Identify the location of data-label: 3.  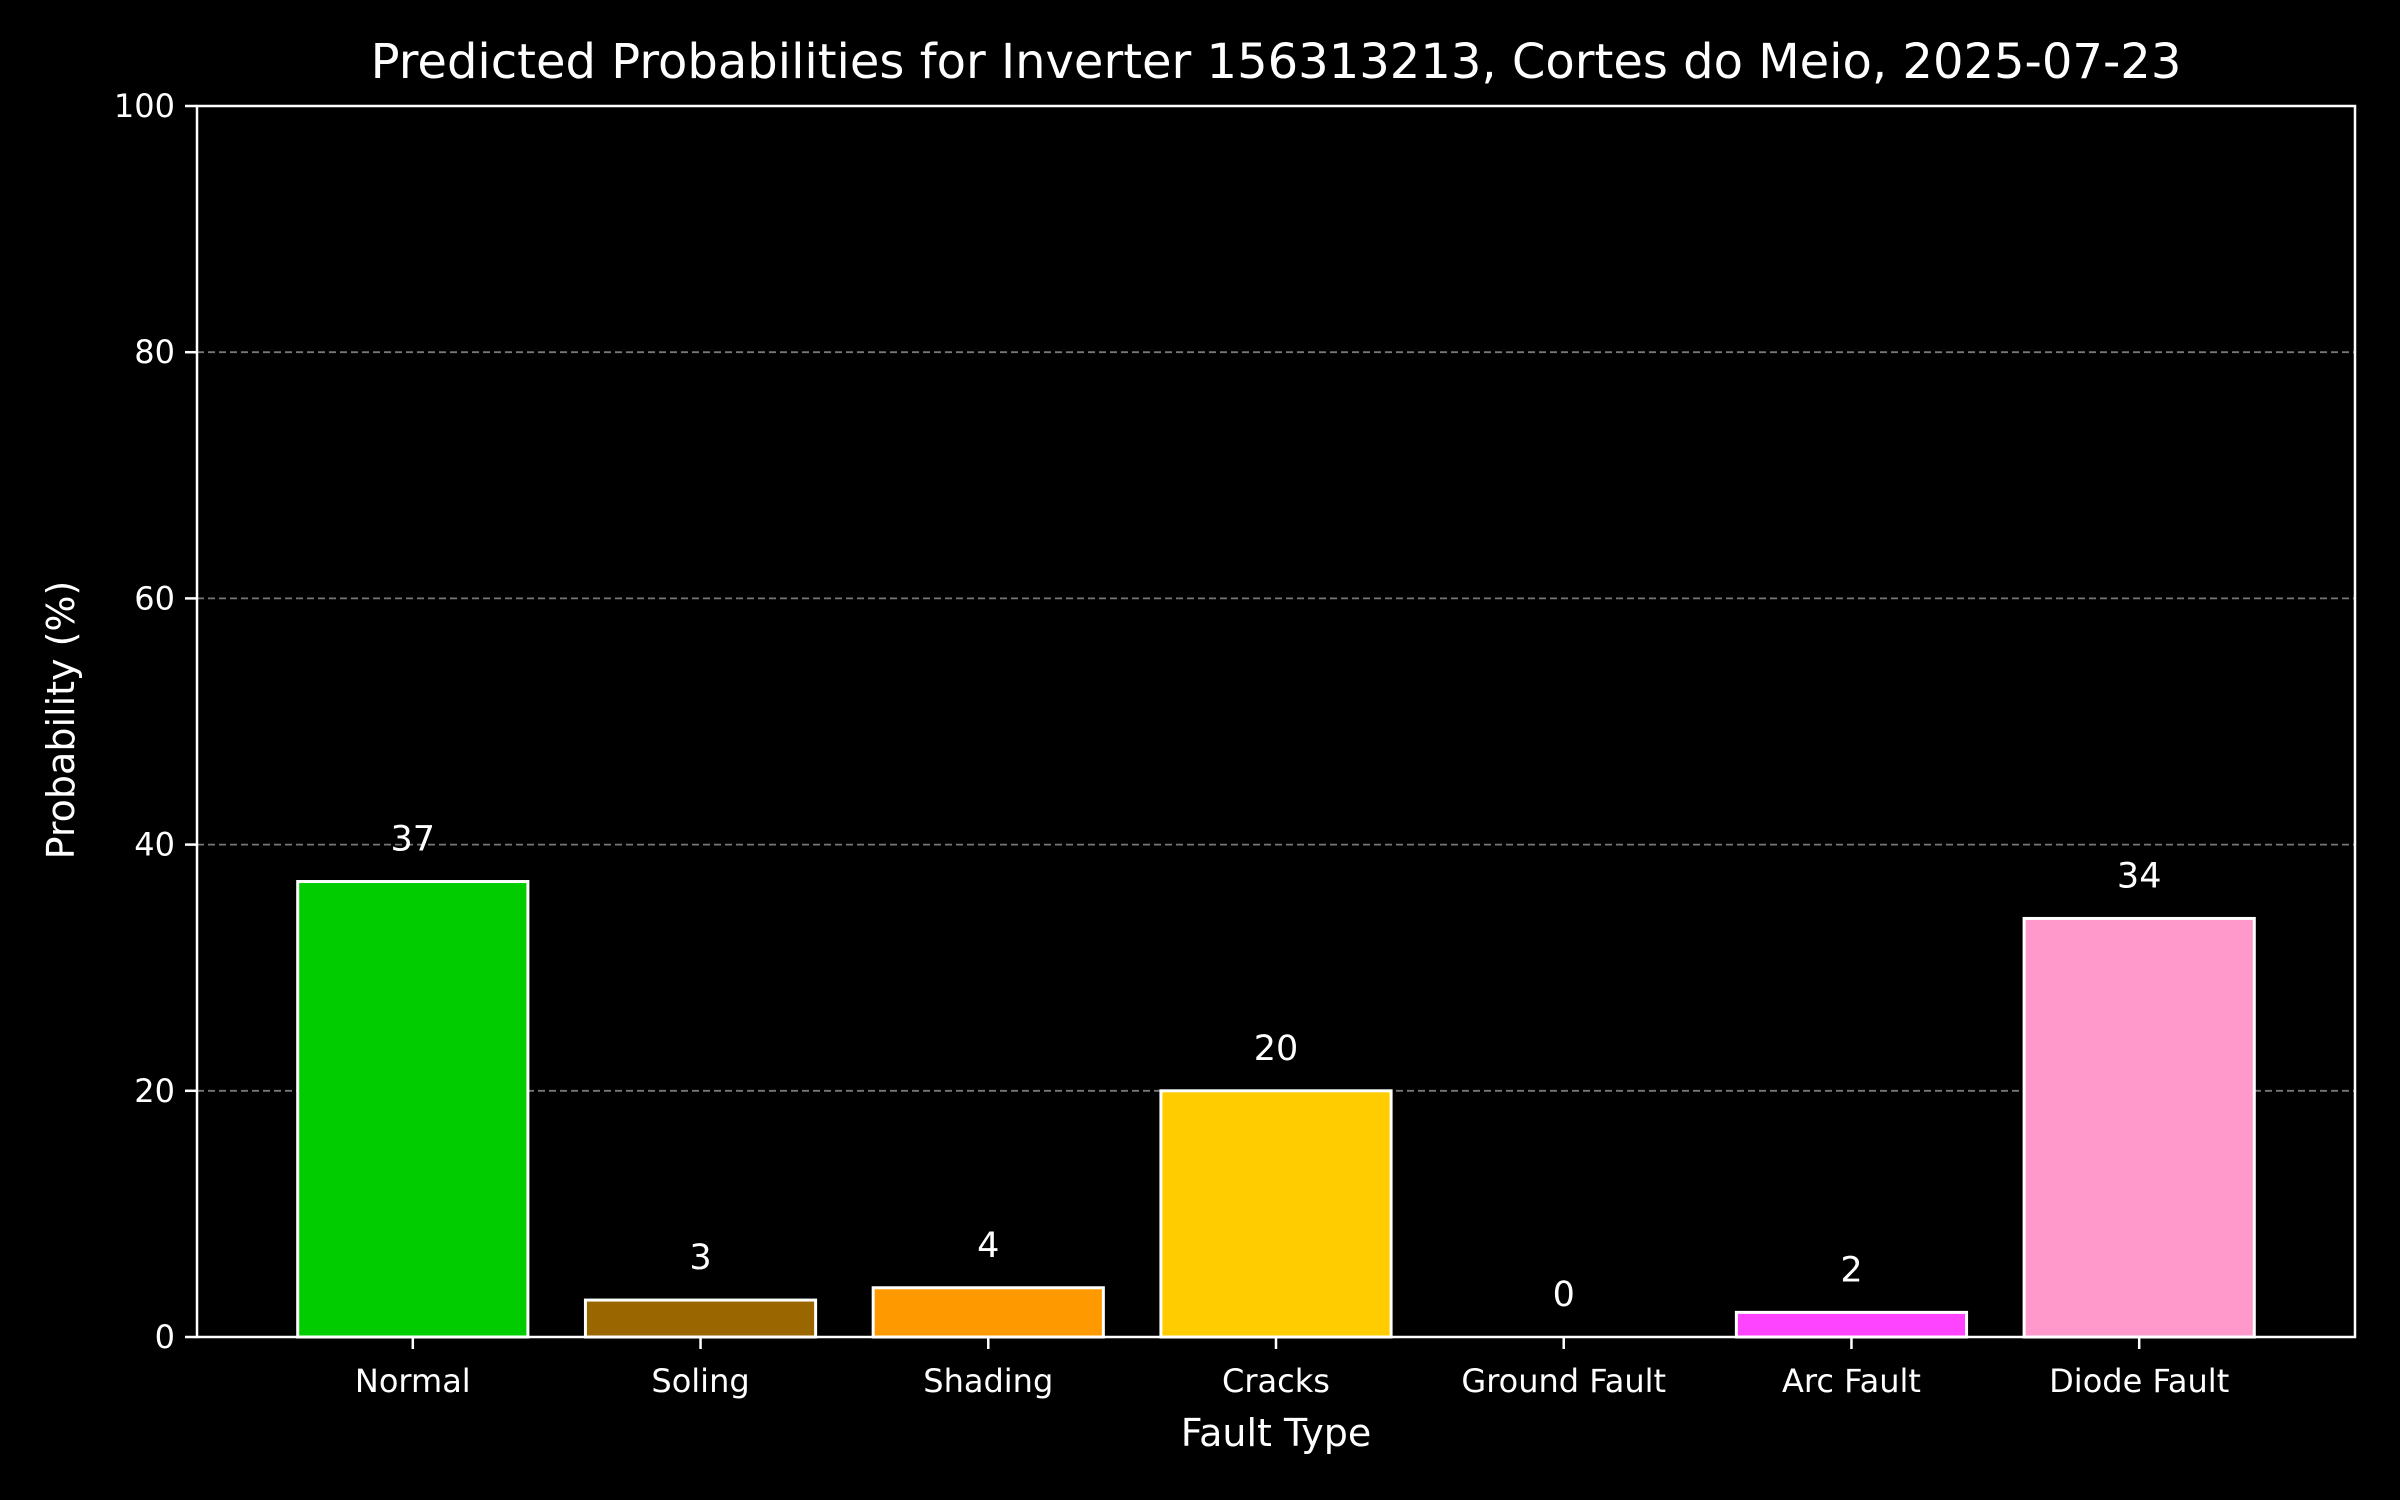
(700, 1258).